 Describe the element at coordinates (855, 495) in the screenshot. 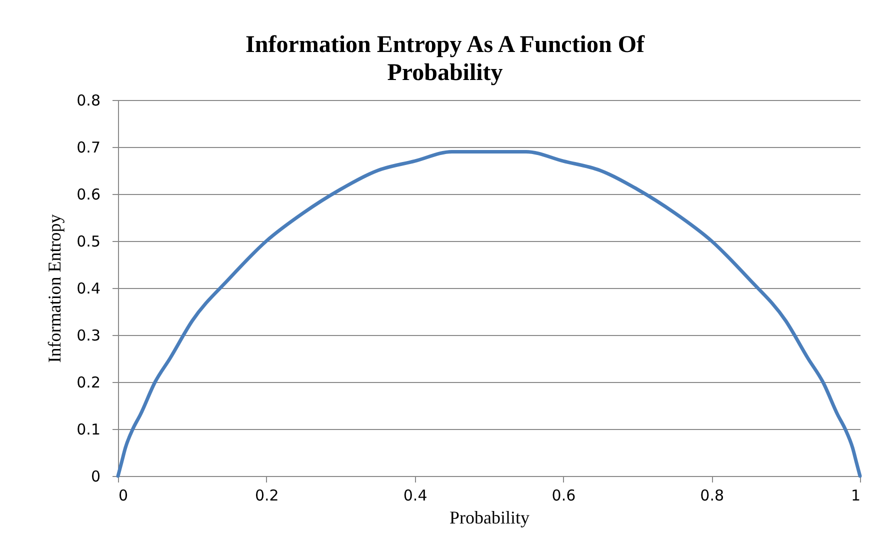

I see `x-tick-label: 1` at that location.